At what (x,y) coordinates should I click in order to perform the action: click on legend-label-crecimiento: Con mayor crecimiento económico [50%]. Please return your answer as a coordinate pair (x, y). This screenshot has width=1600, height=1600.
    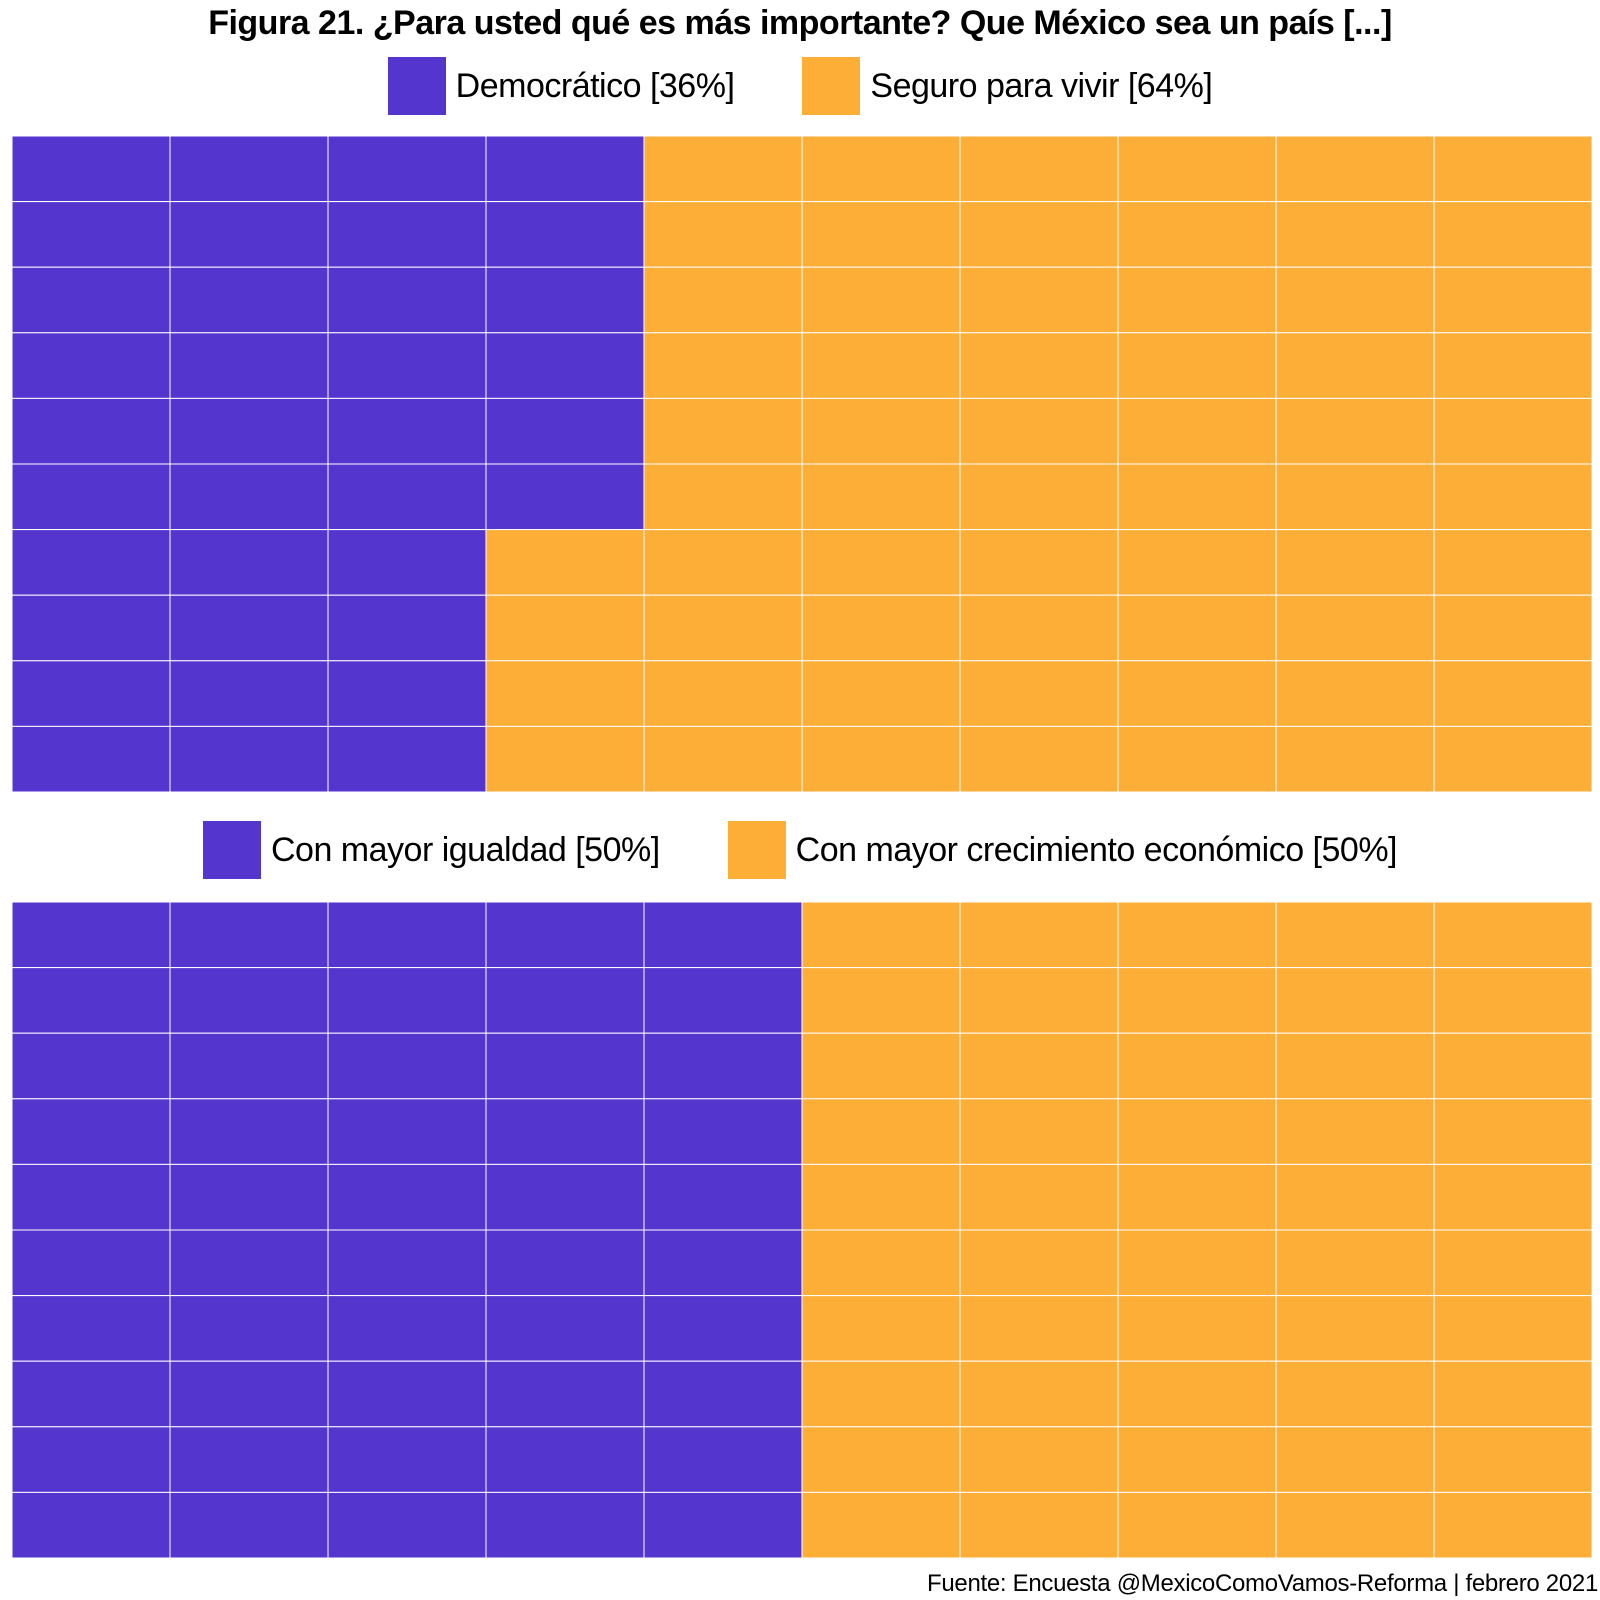
    Looking at the image, I should click on (1096, 849).